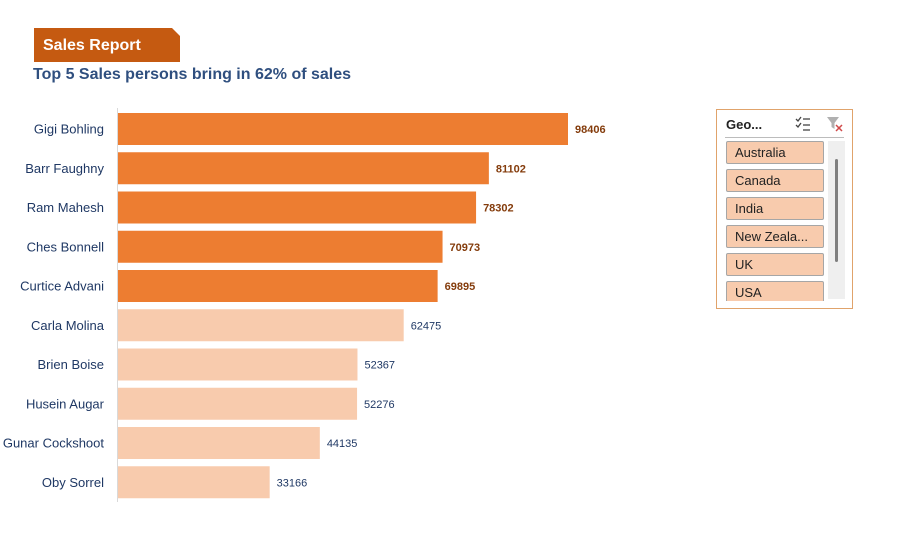  Describe the element at coordinates (775, 264) in the screenshot. I see `slicer-item: UK` at that location.